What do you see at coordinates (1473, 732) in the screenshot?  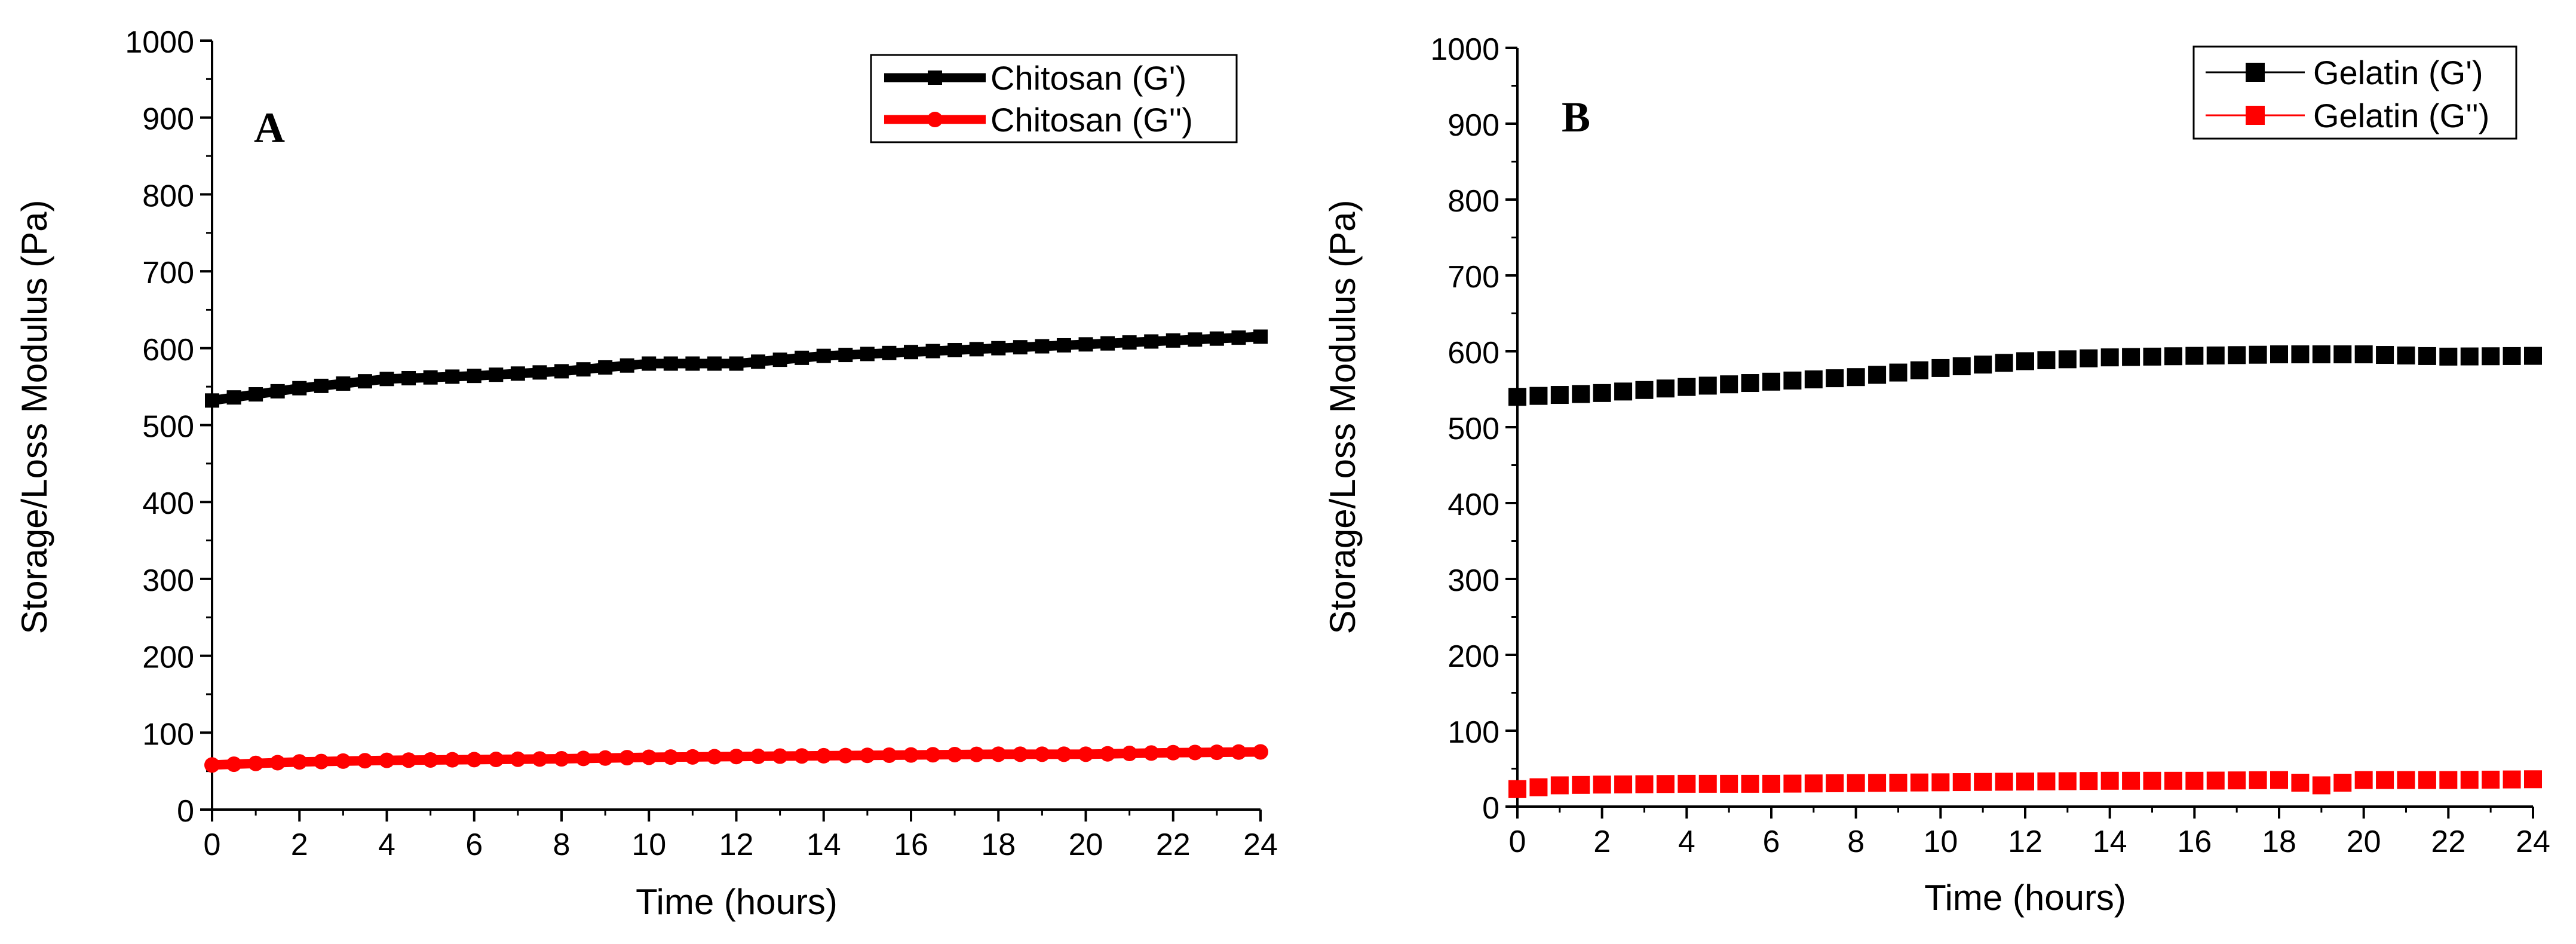 I see `chart-b-y-tick-label: 100` at bounding box center [1473, 732].